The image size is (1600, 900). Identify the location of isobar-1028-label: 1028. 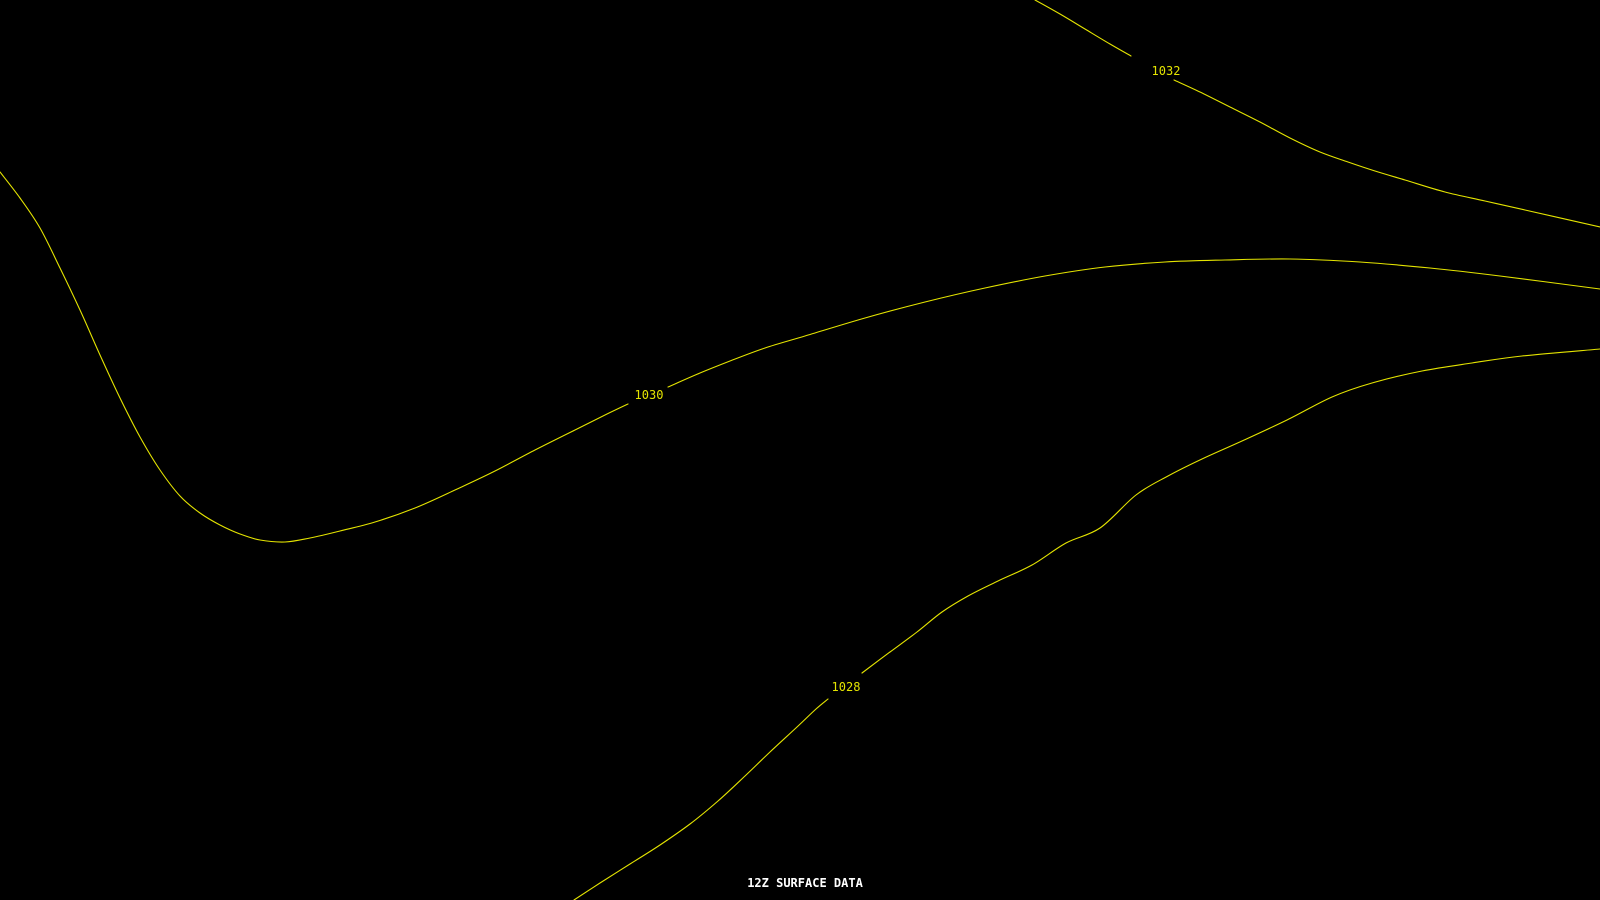
(846, 687).